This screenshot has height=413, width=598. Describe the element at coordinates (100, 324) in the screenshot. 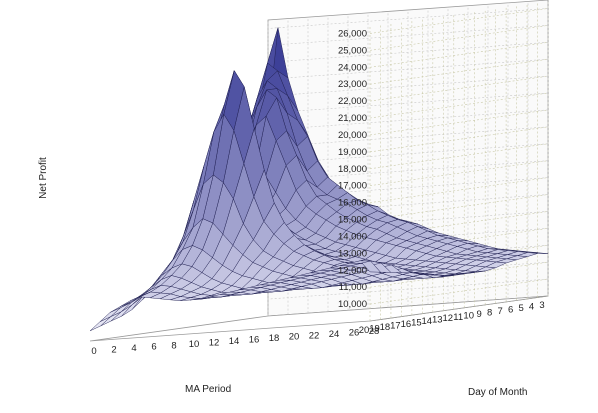

I see `surface-facet` at that location.